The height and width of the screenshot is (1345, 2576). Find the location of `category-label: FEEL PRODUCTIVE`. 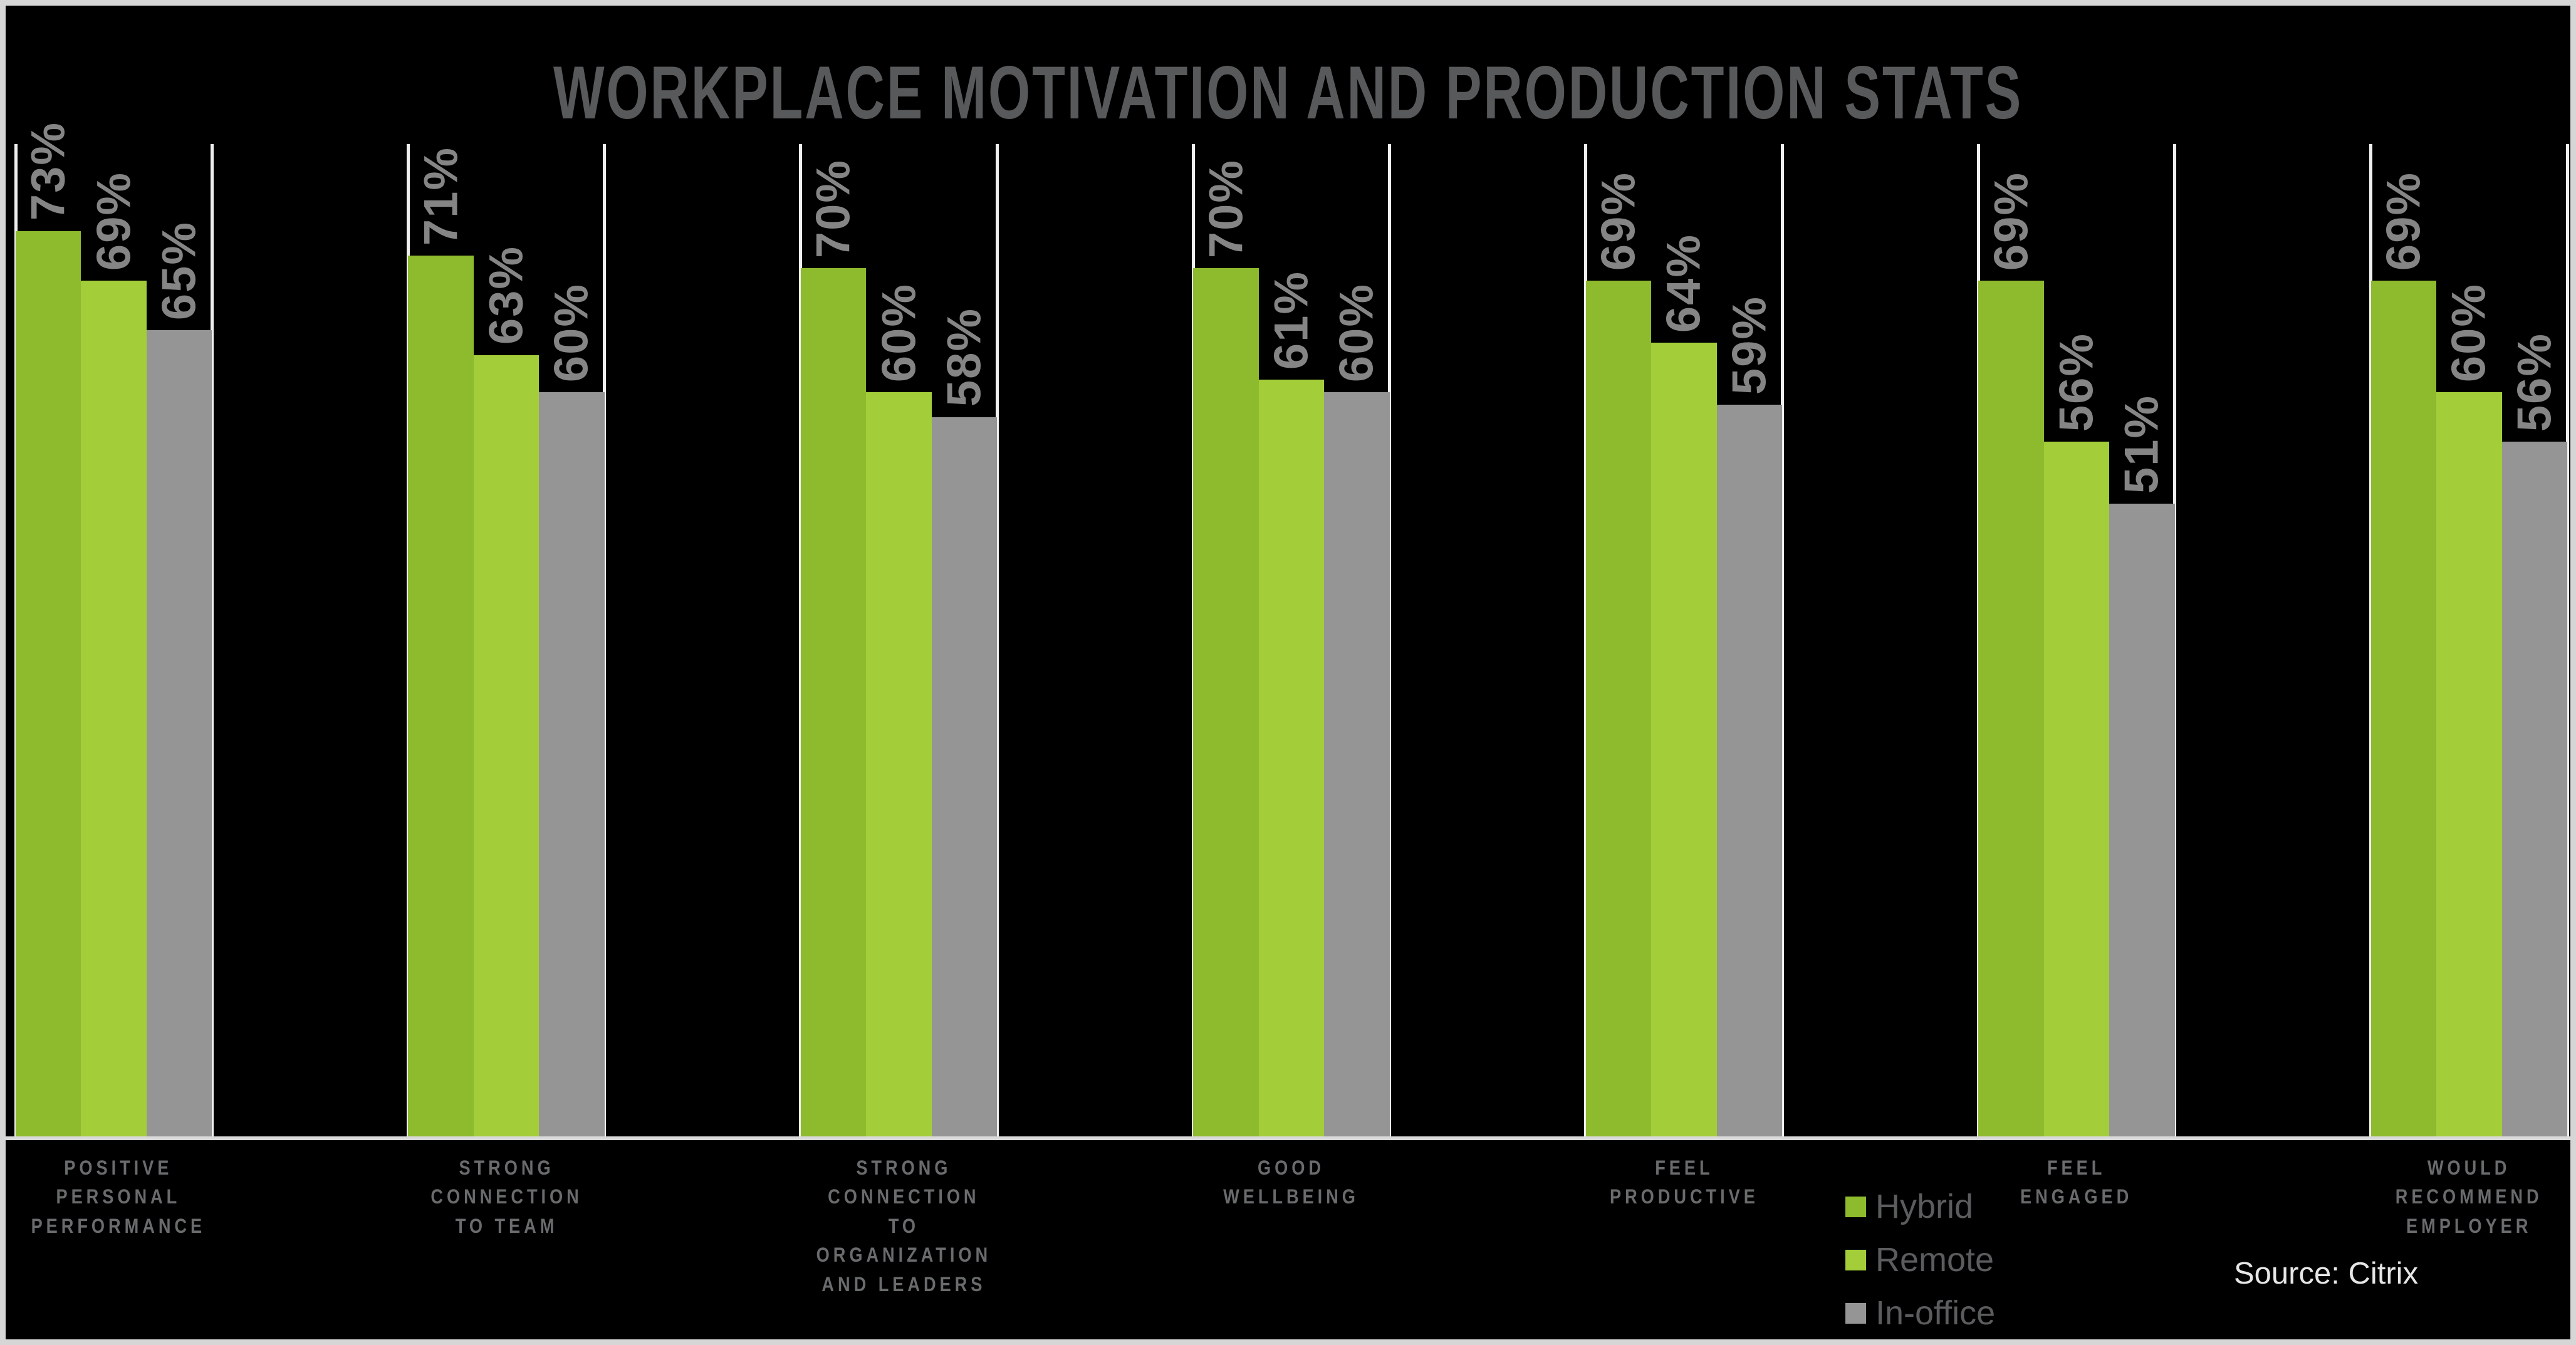

category-label: FEEL PRODUCTIVE is located at coordinates (1684, 1182).